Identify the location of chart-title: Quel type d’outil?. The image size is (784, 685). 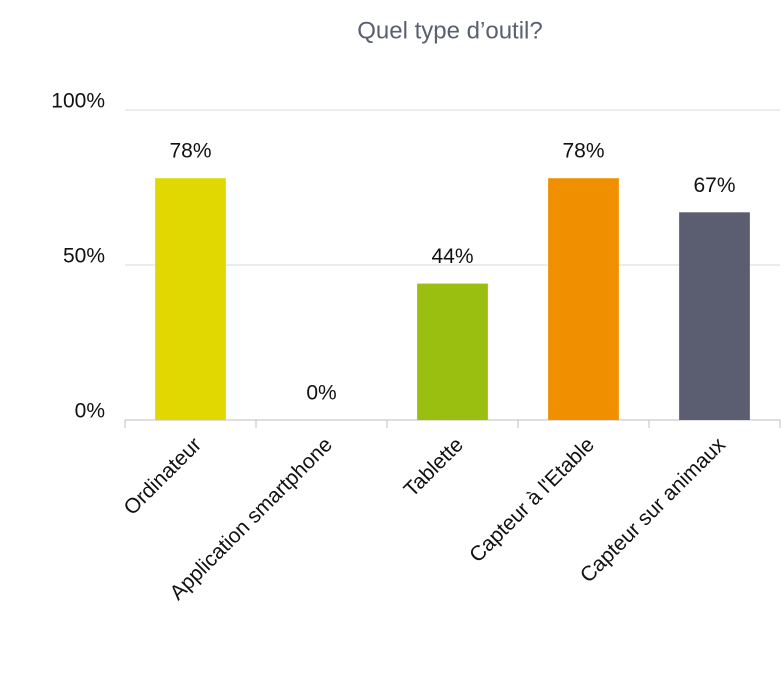
(449, 30).